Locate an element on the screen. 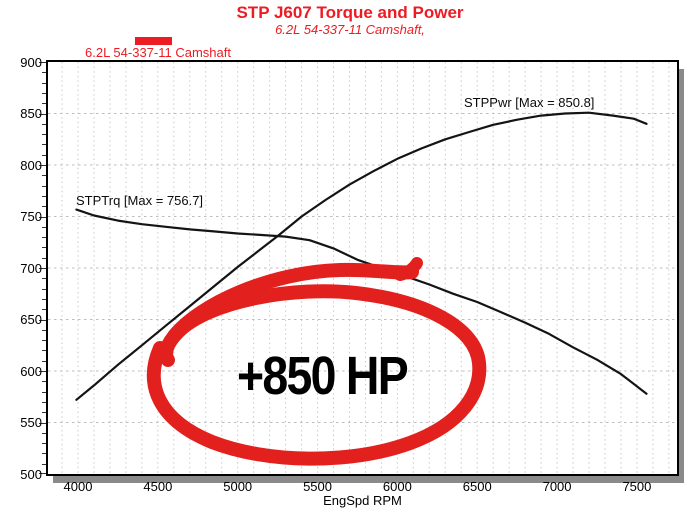 Image resolution: width=700 pixels, height=516 pixels. x-tick-label: 4000 is located at coordinates (78, 486).